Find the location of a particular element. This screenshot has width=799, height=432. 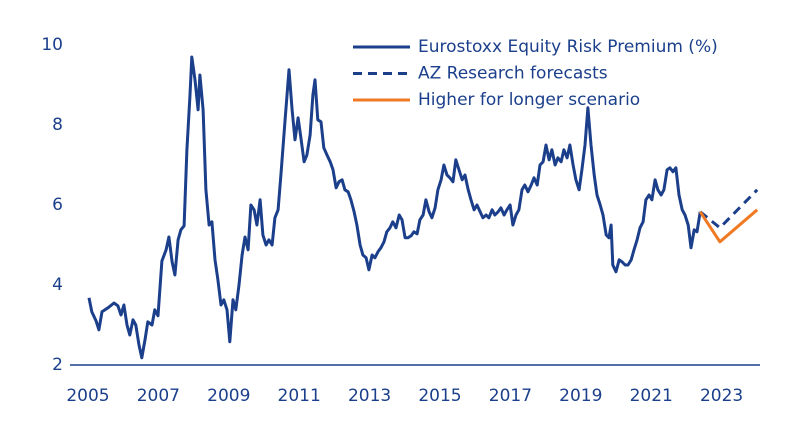

x-tick-label: 2009 is located at coordinates (228, 396).